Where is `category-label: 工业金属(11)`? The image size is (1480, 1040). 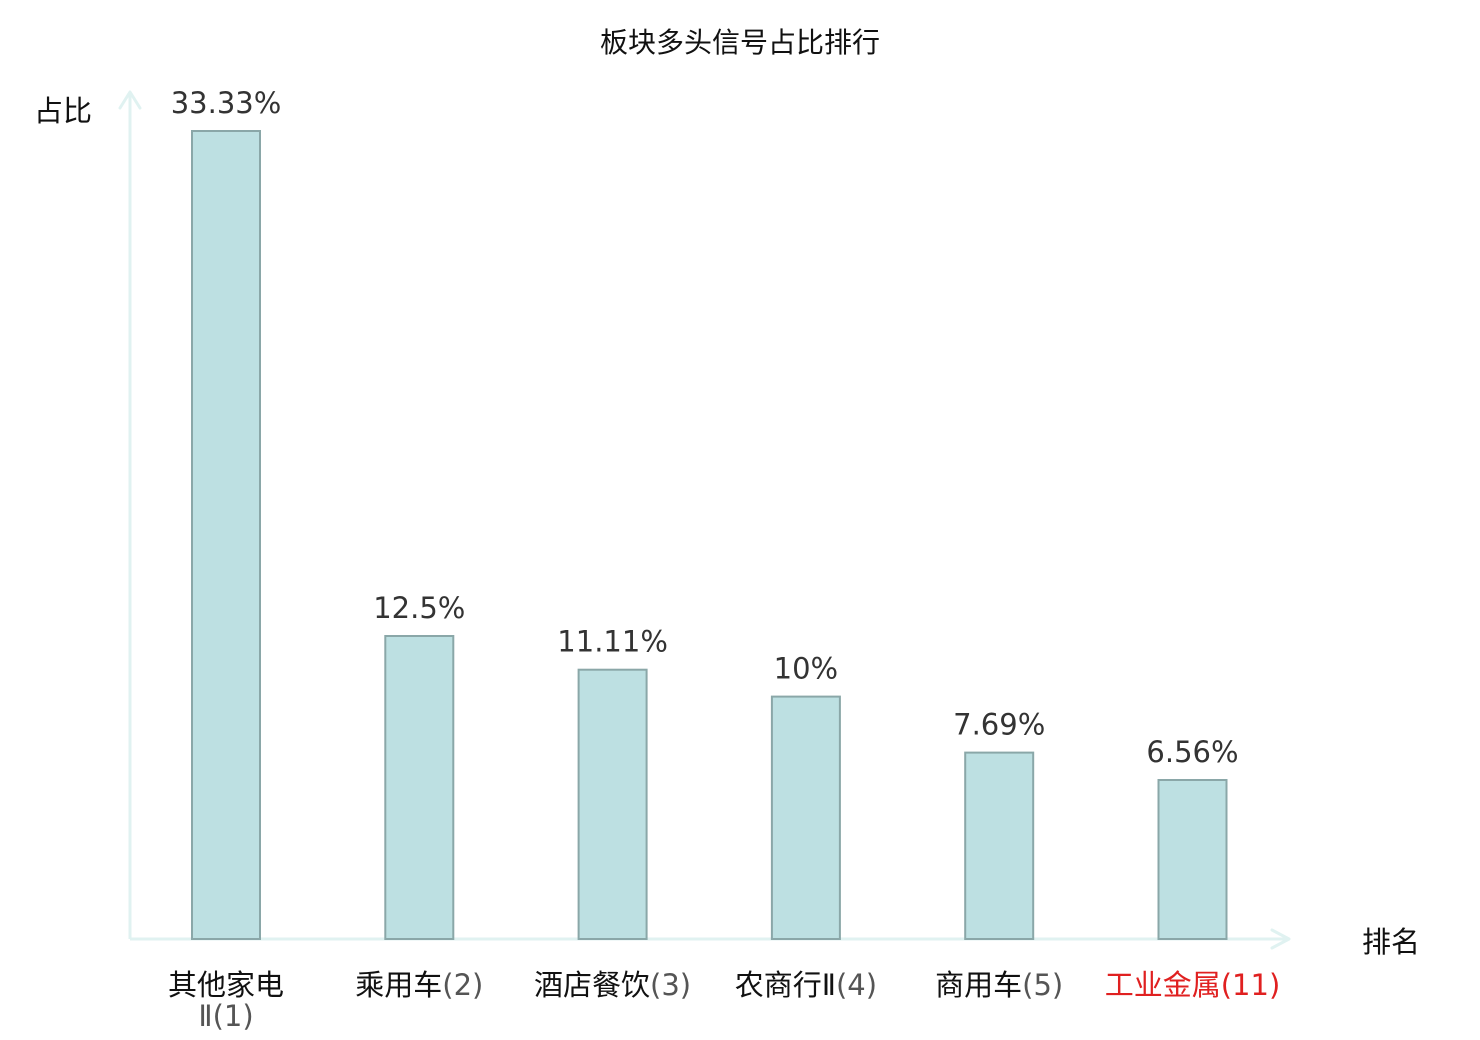 category-label: 工业金属(11) is located at coordinates (1193, 985).